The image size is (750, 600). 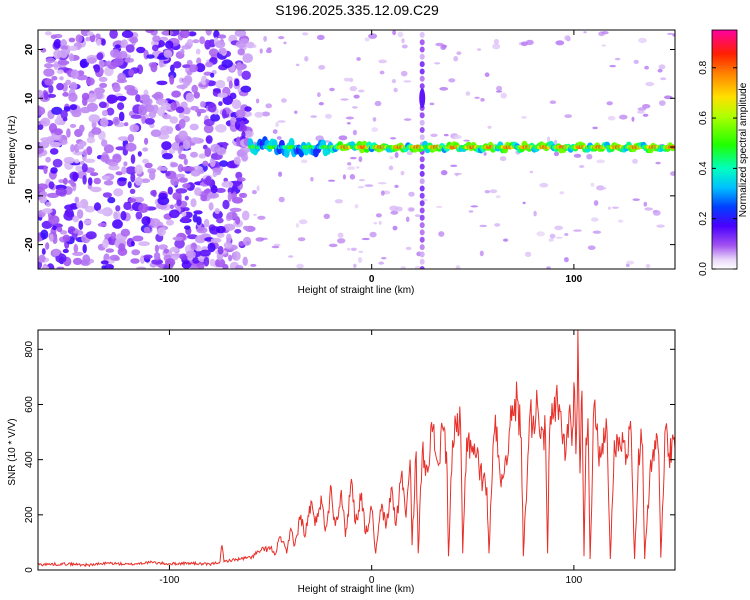 I want to click on x-tick-label: 100, so click(x=574, y=580).